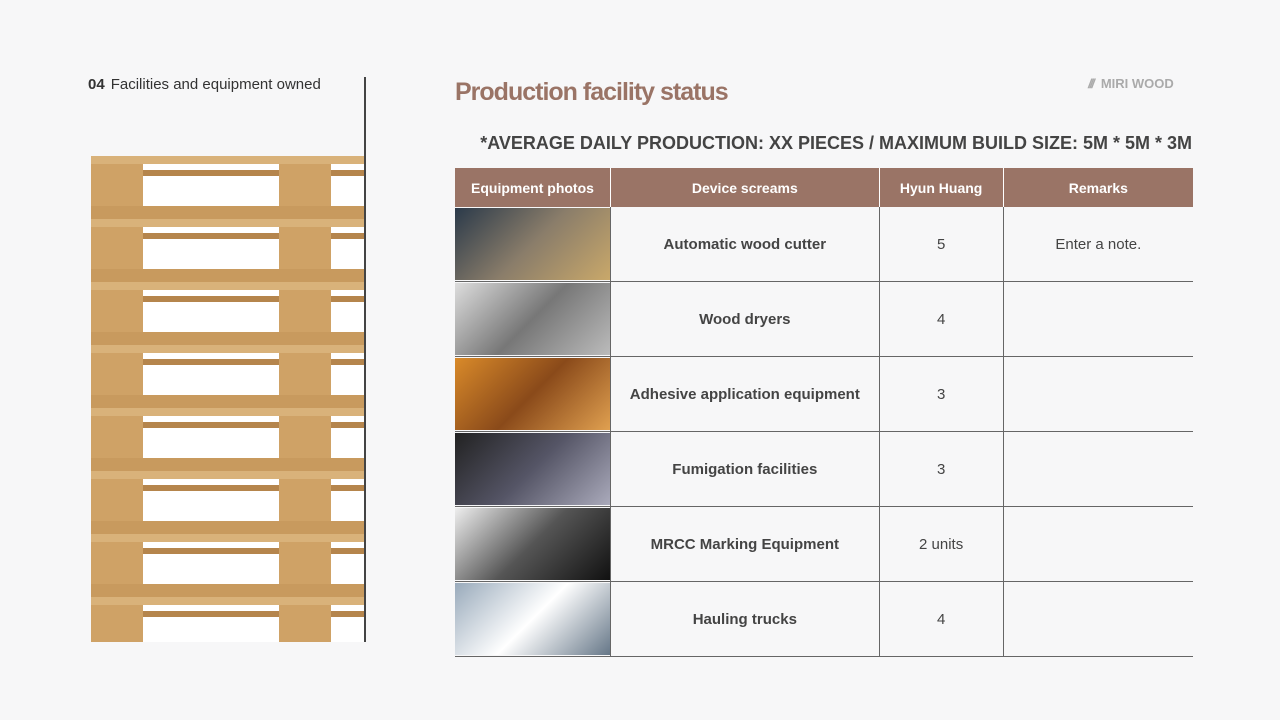 This screenshot has height=720, width=1280. Describe the element at coordinates (1097, 244) in the screenshot. I see `remark-cell: Enter a note.` at that location.